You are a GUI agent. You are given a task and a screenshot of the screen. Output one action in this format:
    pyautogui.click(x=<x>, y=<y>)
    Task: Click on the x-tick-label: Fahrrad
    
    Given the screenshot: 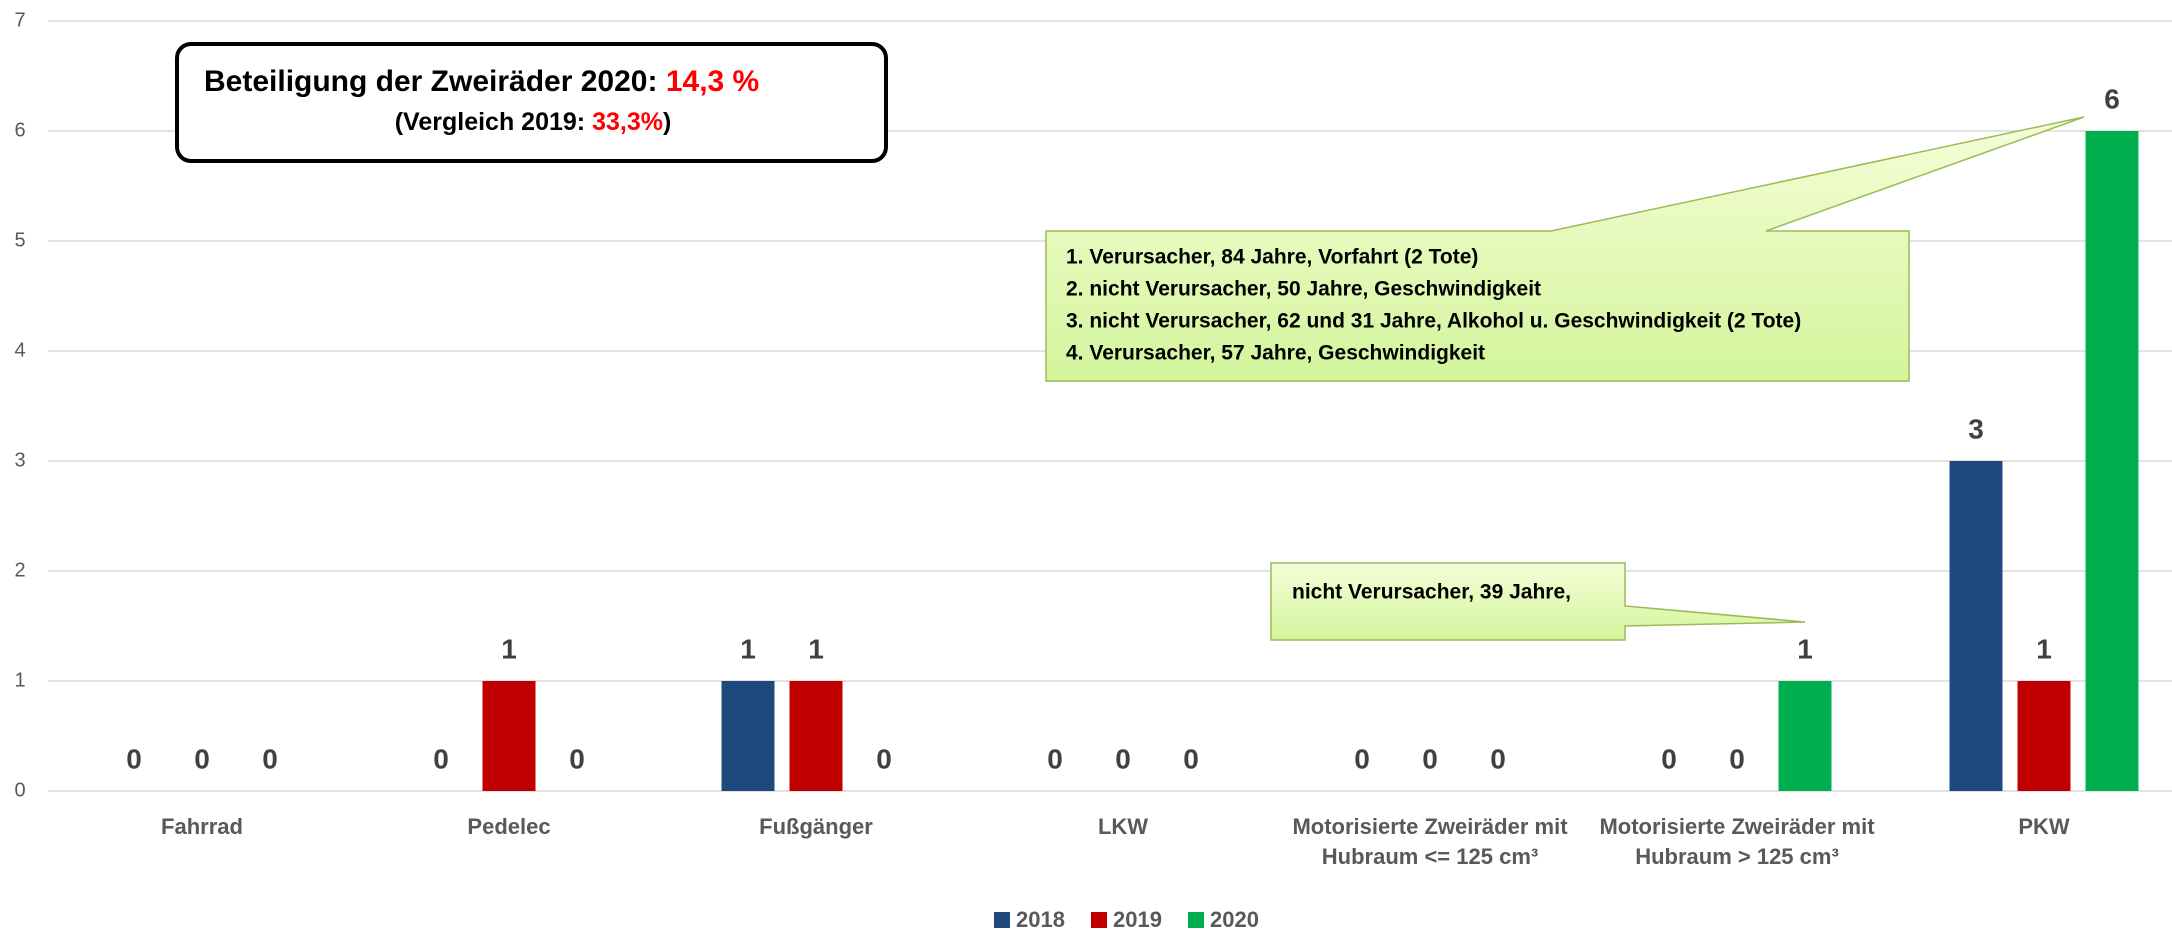 What is the action you would take?
    pyautogui.click(x=202, y=826)
    